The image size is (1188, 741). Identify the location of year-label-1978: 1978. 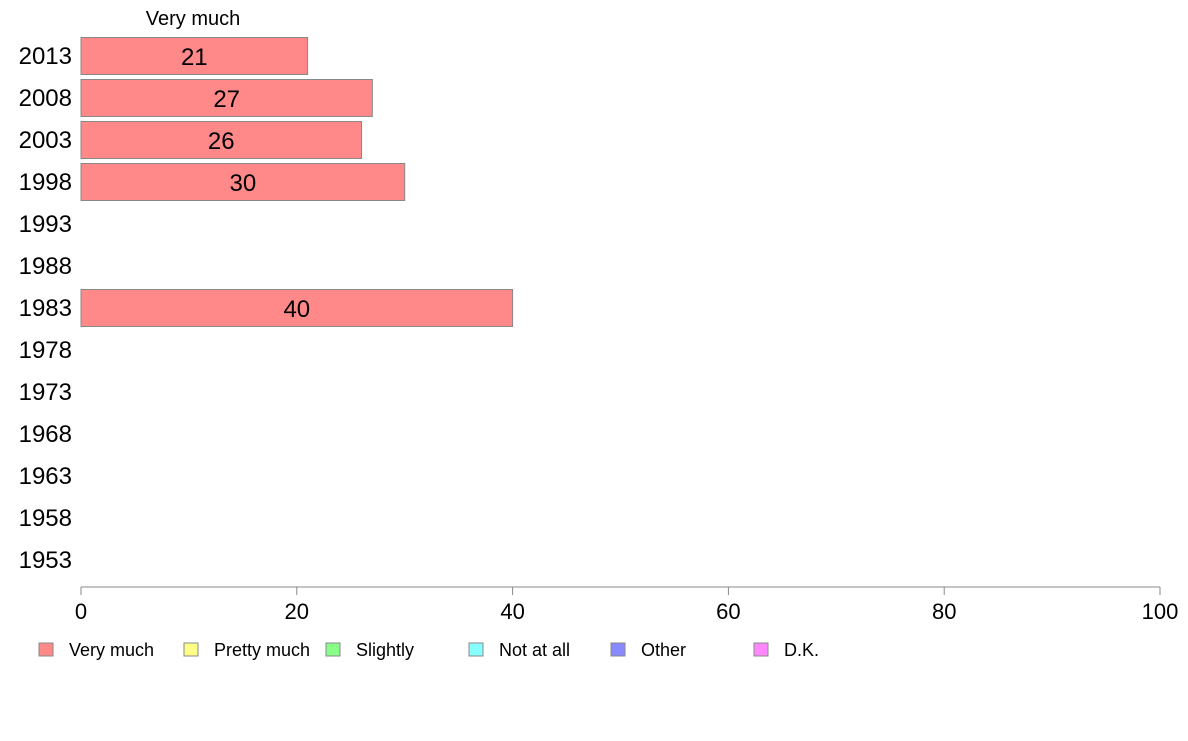
(45, 350).